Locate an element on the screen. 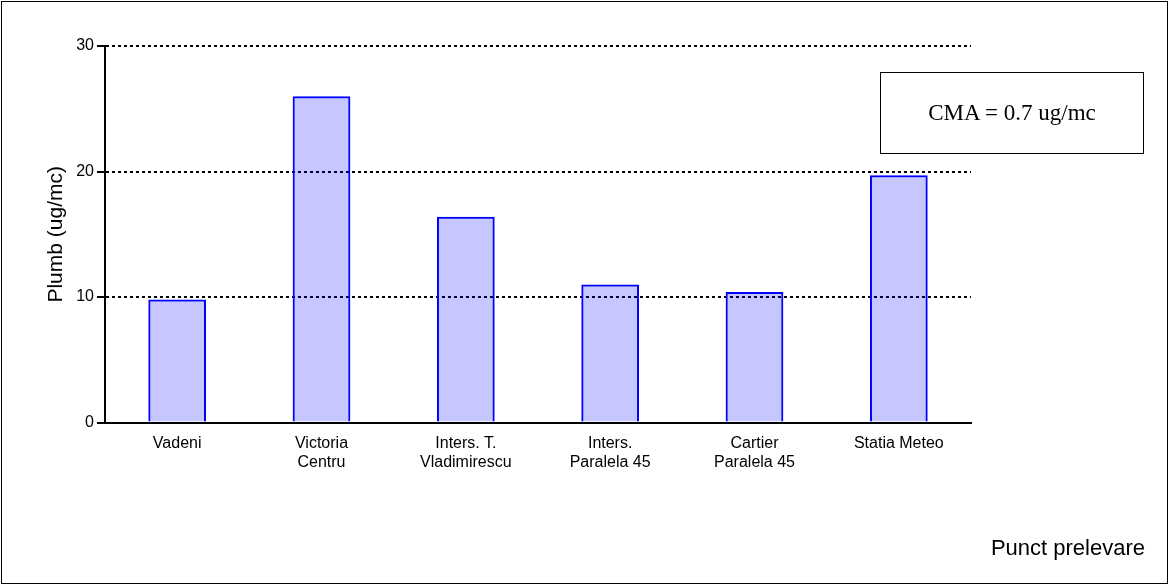 The width and height of the screenshot is (1169, 585). x-axis-title: Punct prelevare is located at coordinates (1067, 548).